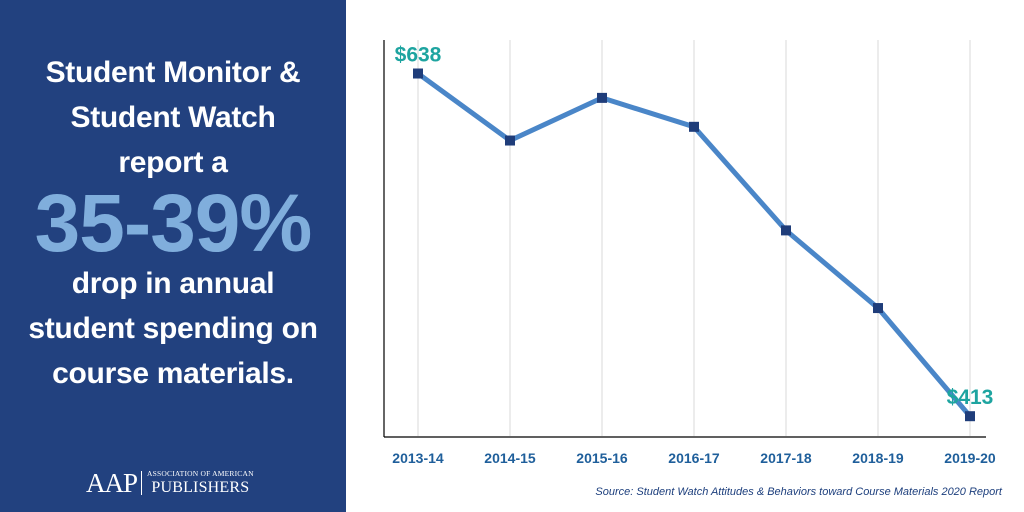 The height and width of the screenshot is (512, 1024). I want to click on aap-logo-text: ASSOCIATION OF AMERICAN PUBLISHERS, so click(200, 483).